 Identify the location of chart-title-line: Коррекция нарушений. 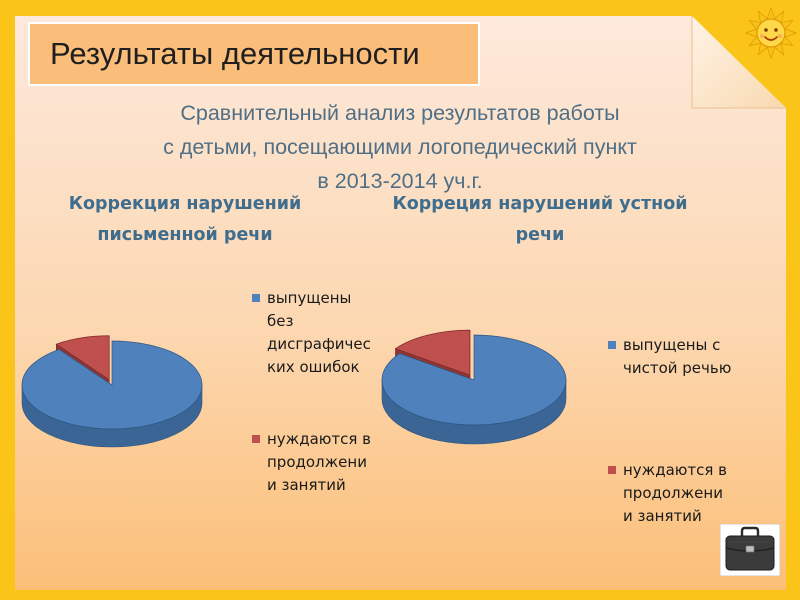
(185, 204).